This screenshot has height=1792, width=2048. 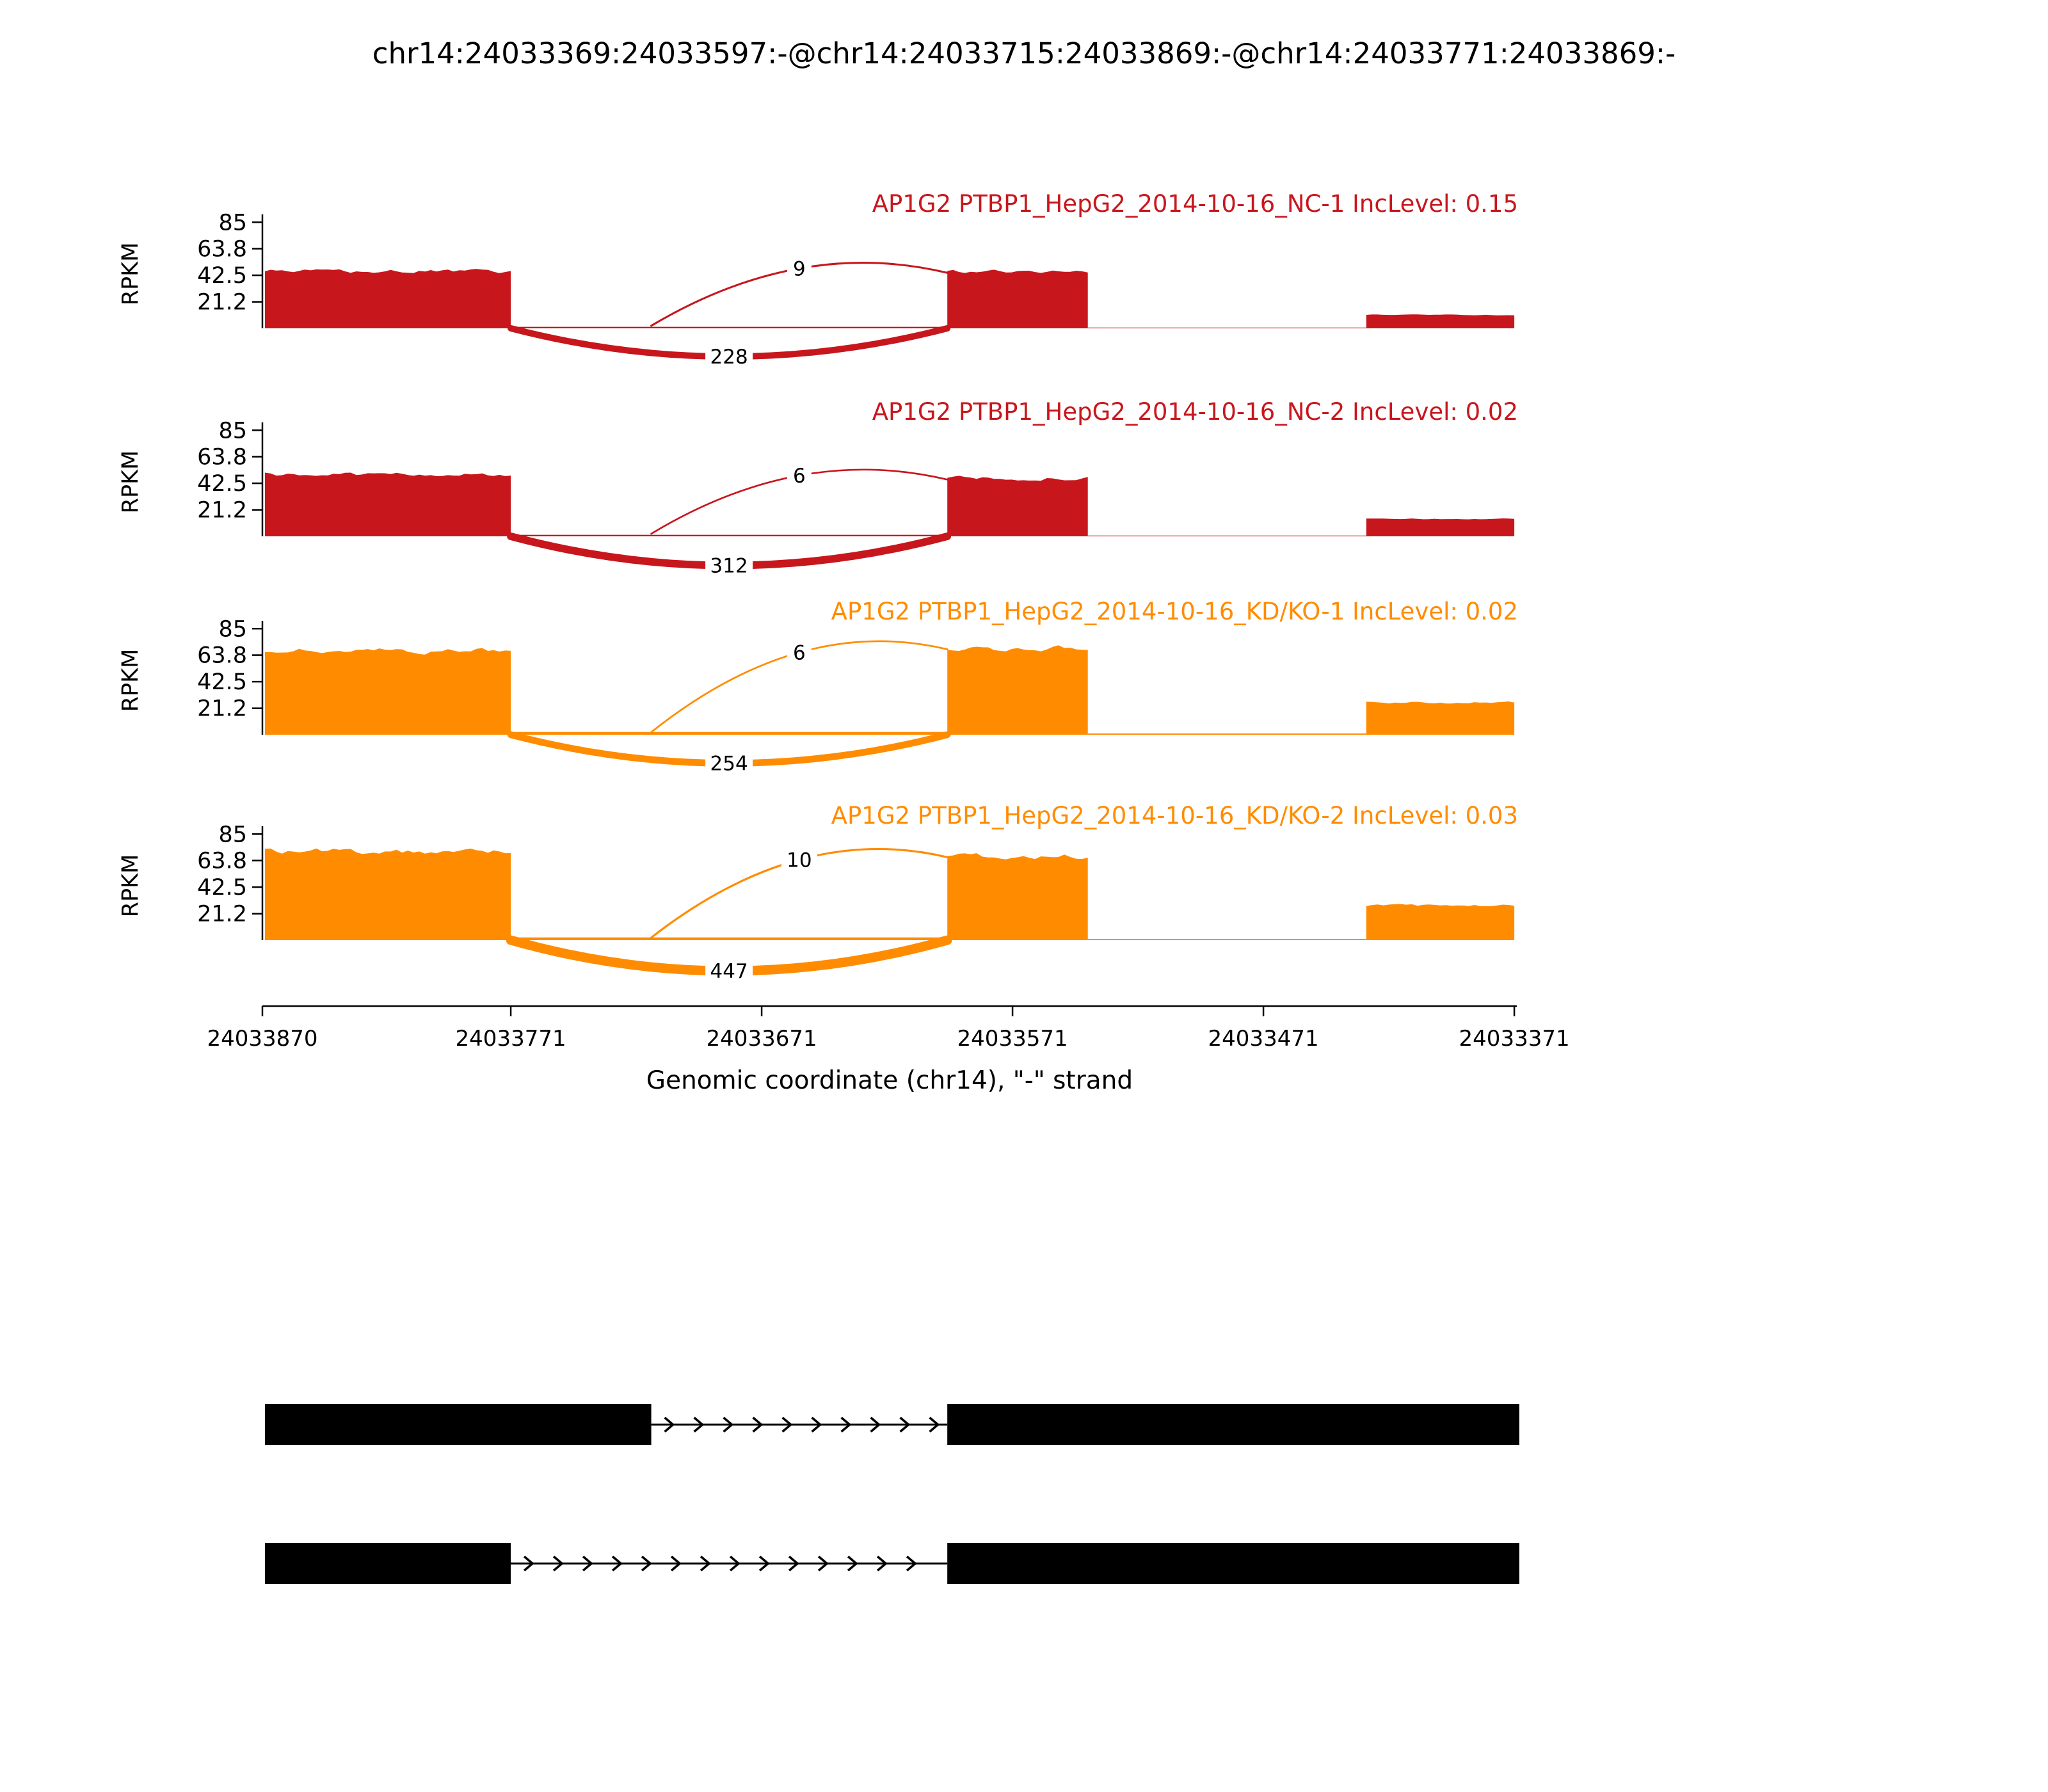 I want to click on junction-count-label: 447, so click(x=729, y=971).